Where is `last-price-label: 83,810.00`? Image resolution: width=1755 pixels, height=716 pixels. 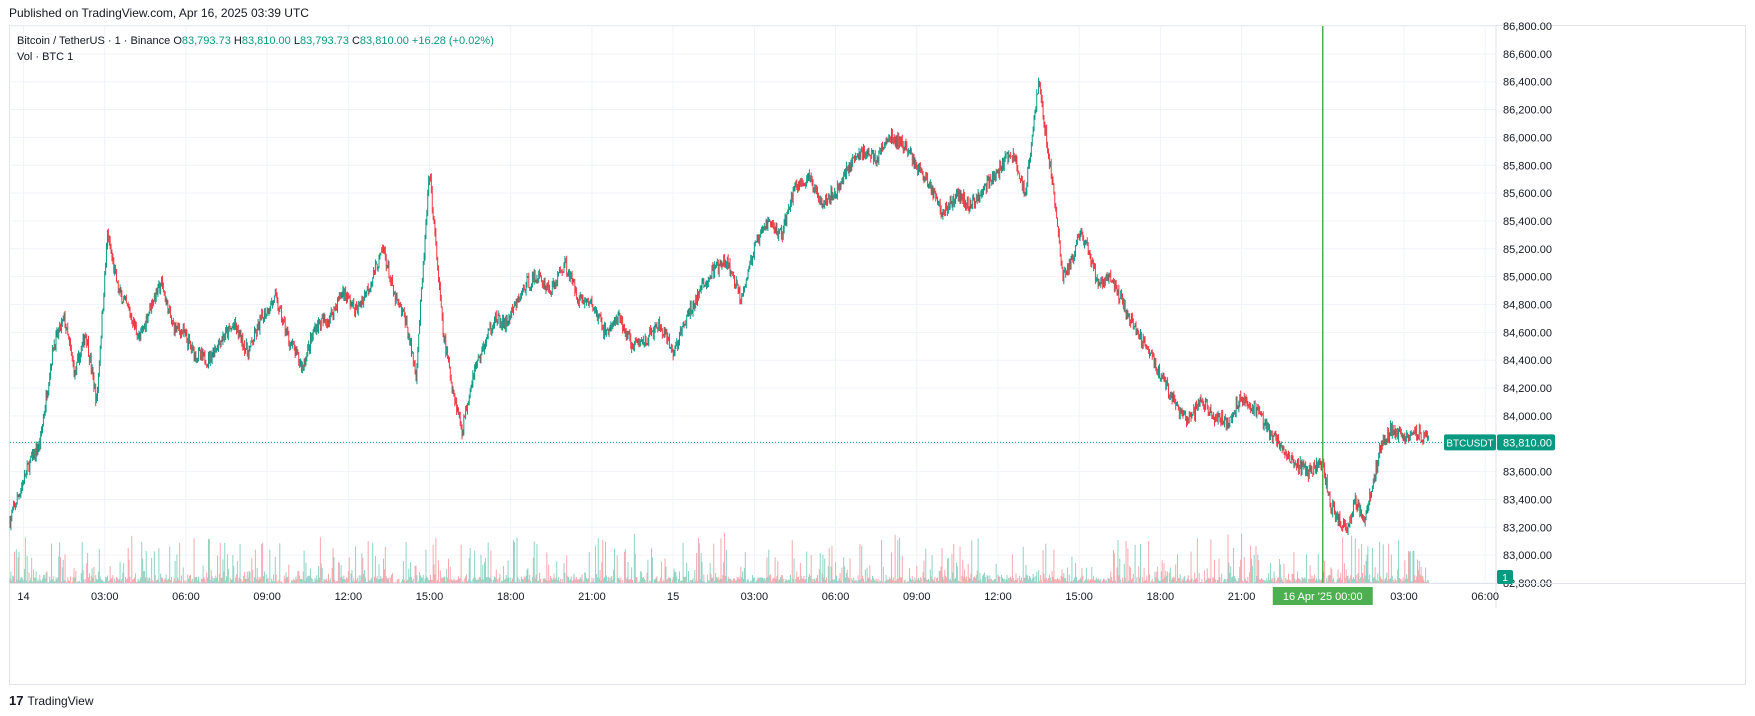 last-price-label: 83,810.00 is located at coordinates (1527, 443).